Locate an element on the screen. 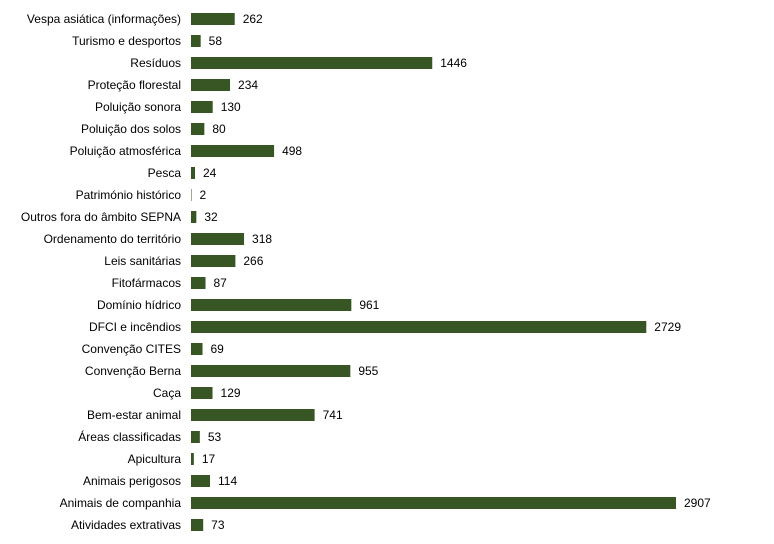 The image size is (774, 544). data-label: 961 is located at coordinates (369, 305).